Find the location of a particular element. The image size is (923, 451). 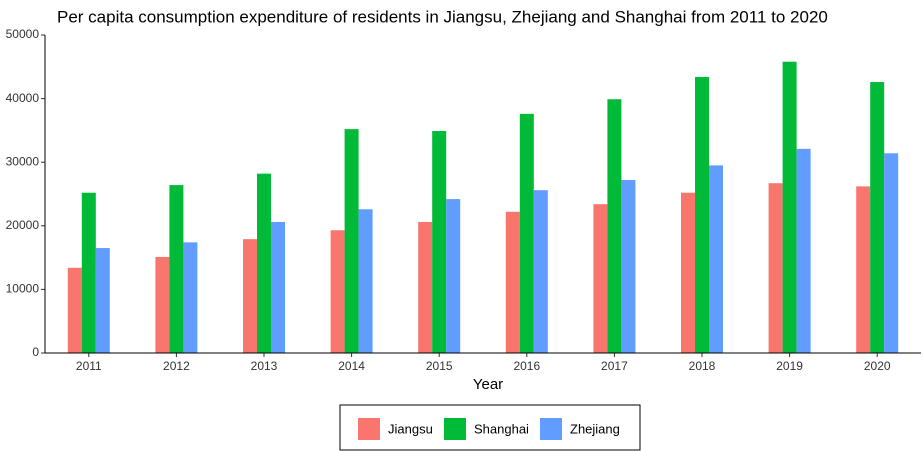

x-tick-label: 2014 is located at coordinates (351, 366).